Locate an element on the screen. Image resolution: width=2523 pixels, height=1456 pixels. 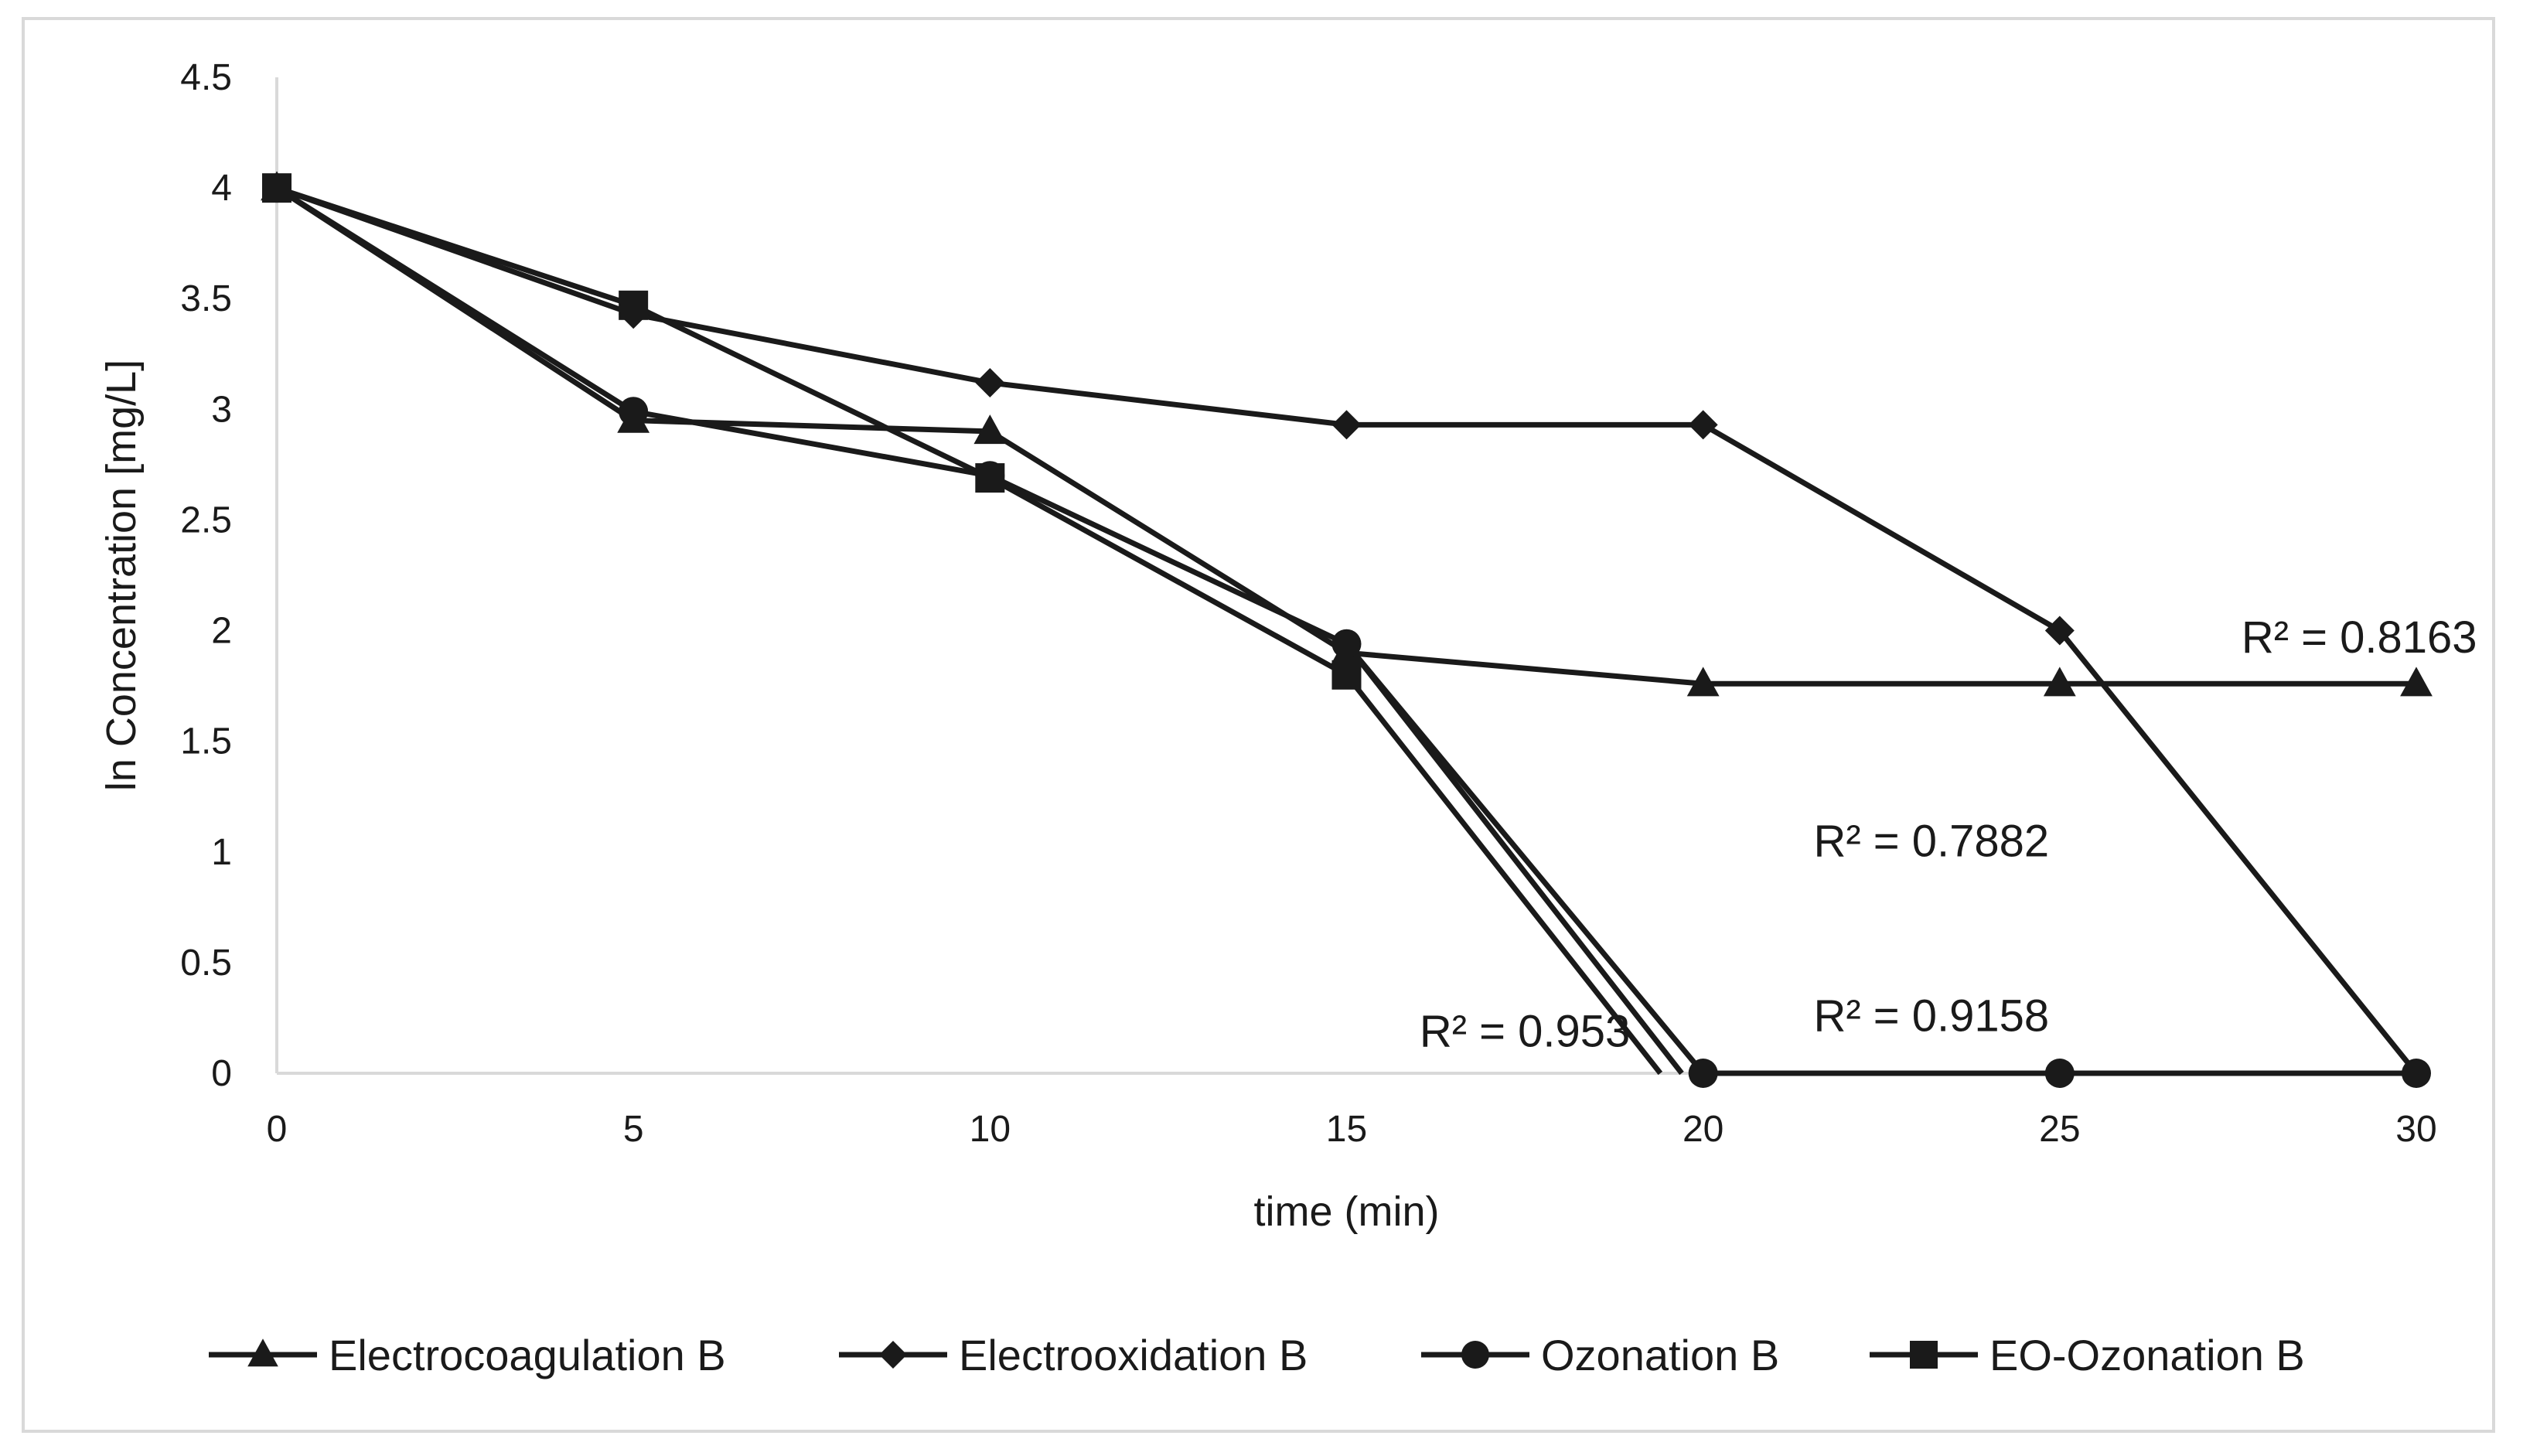
legend-square-icon is located at coordinates (1924, 1355).